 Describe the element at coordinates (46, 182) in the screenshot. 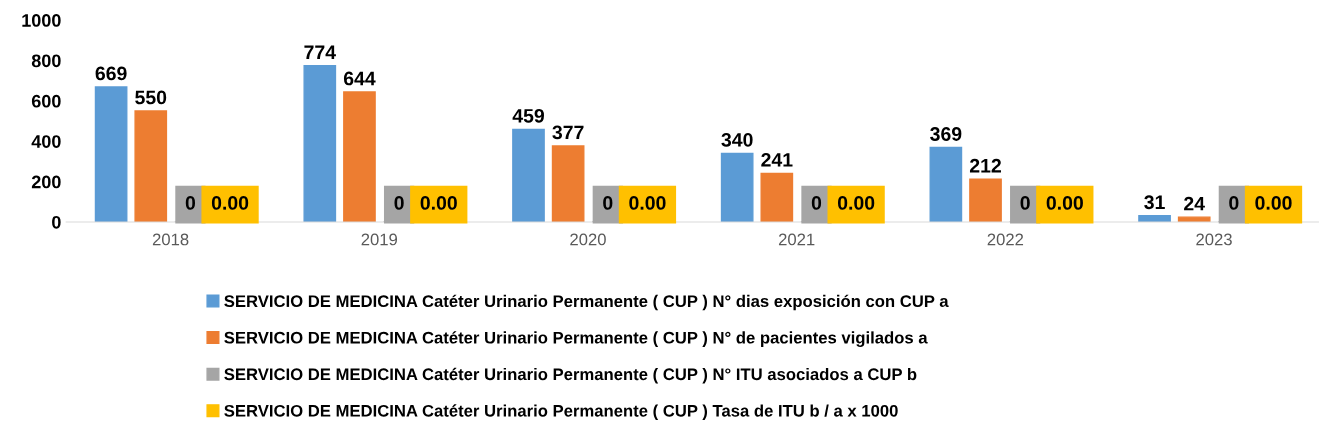

I see `y-tick-label: 200` at that location.